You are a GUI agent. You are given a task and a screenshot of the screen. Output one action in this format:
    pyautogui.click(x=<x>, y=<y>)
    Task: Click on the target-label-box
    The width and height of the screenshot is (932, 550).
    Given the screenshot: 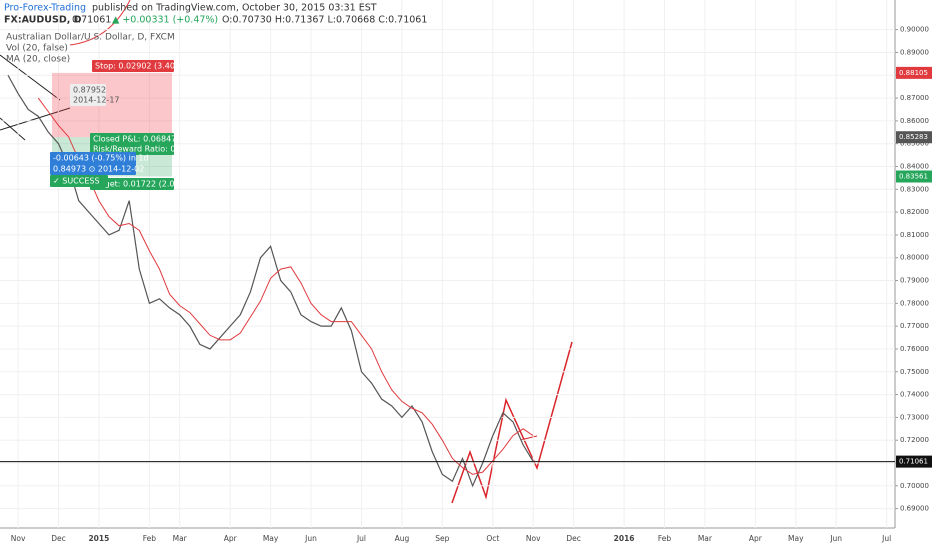 What is the action you would take?
    pyautogui.click(x=132, y=184)
    